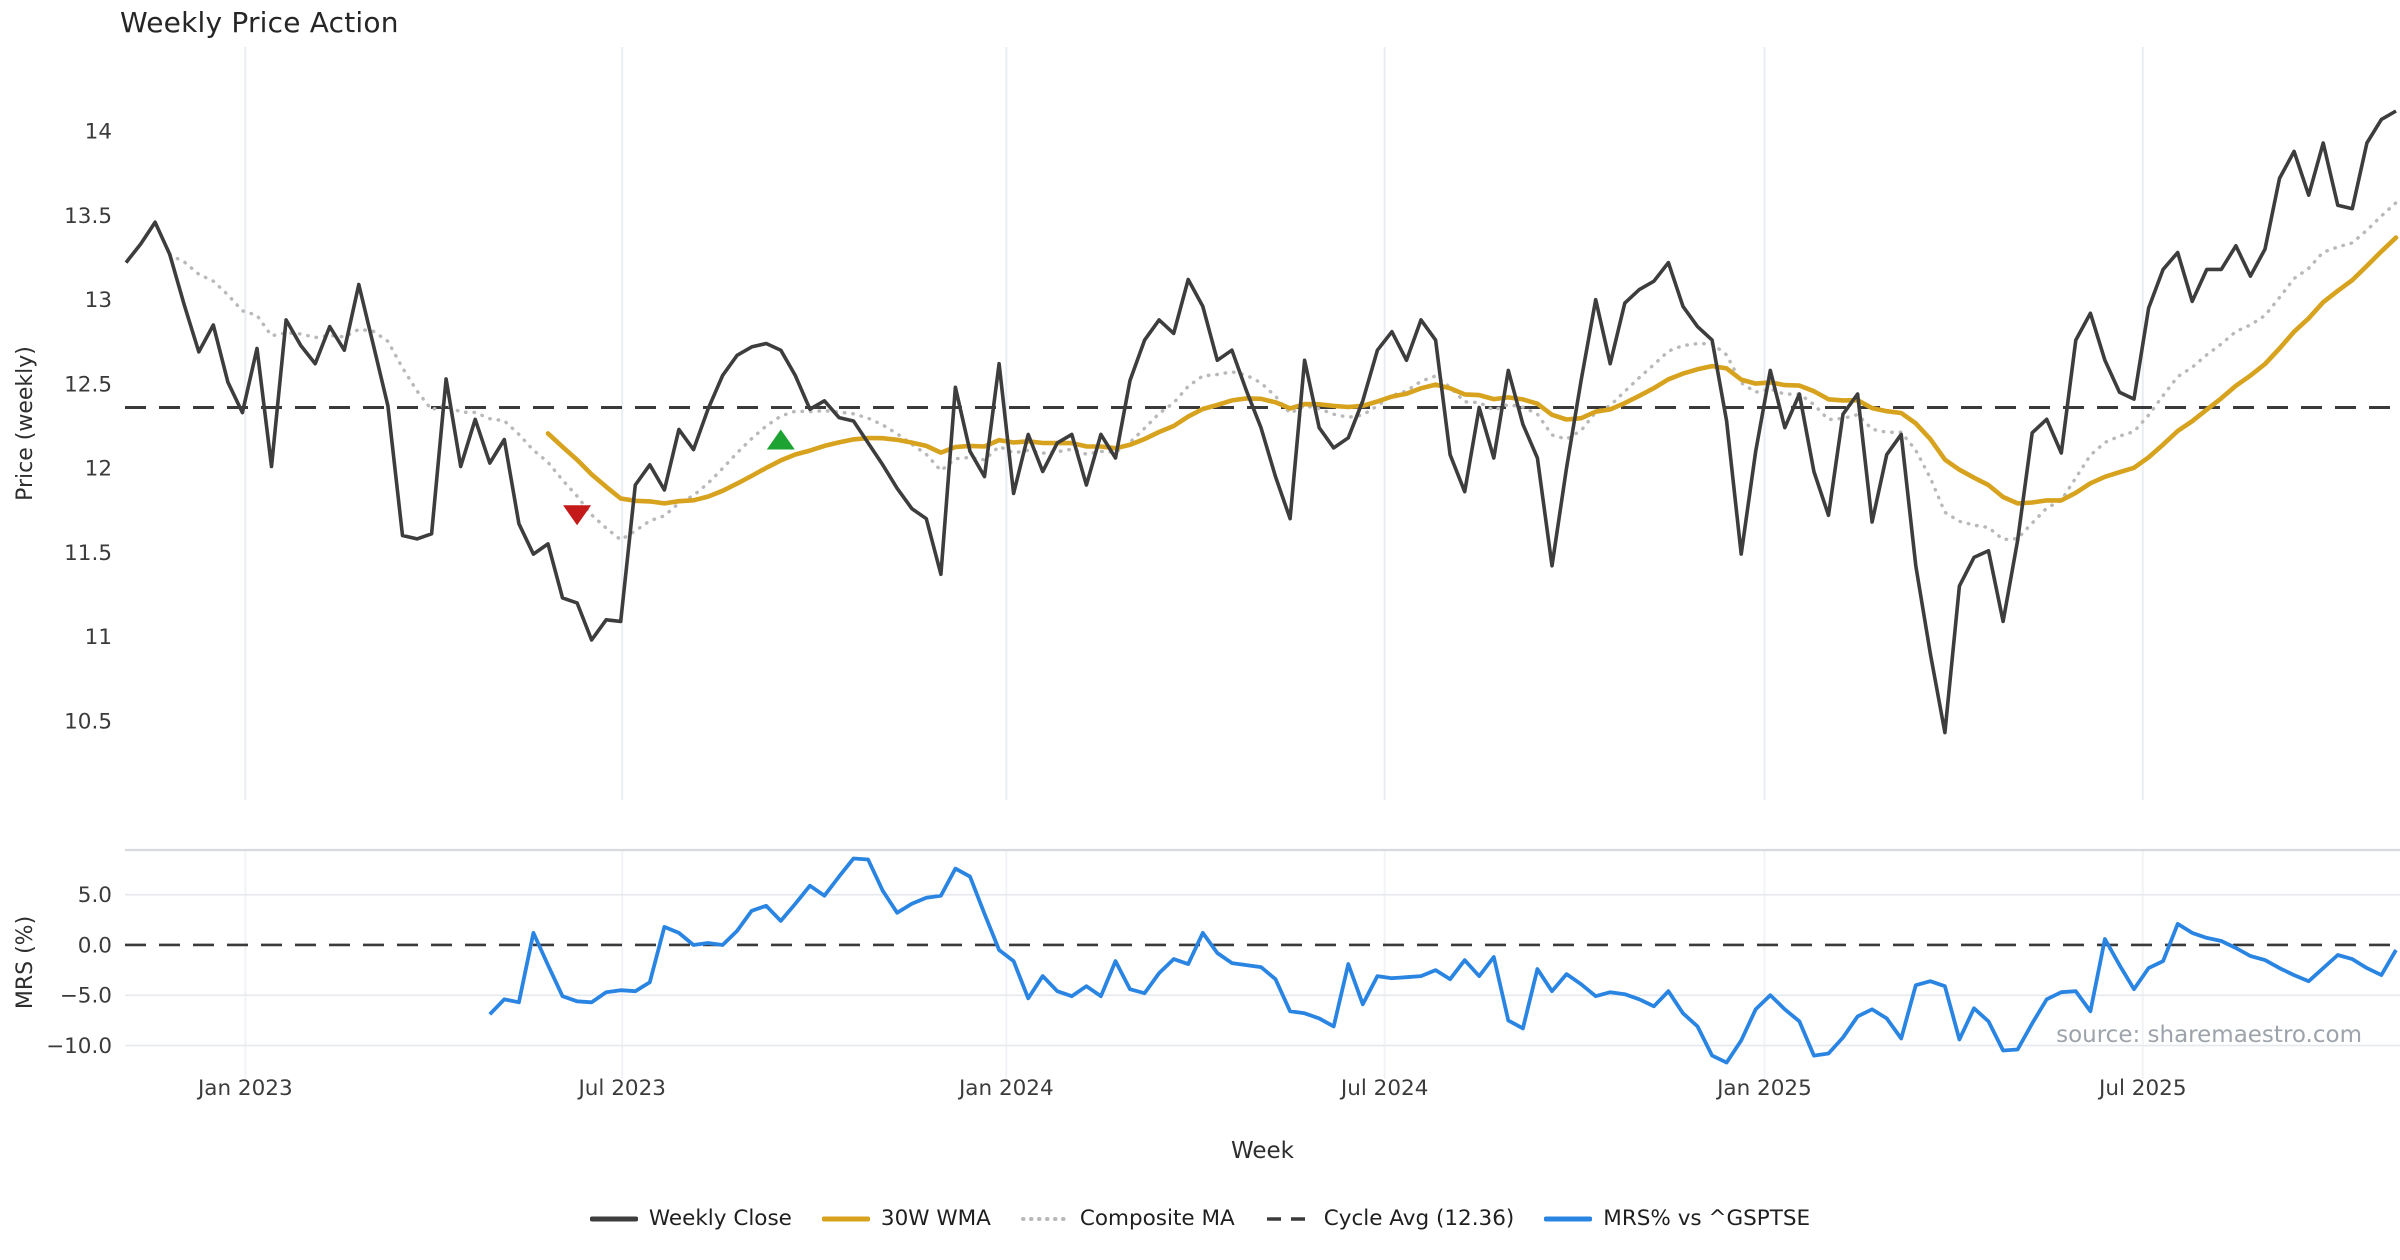 The width and height of the screenshot is (2400, 1260). Describe the element at coordinates (1763, 1088) in the screenshot. I see `xtick-label: Jan 2025` at that location.